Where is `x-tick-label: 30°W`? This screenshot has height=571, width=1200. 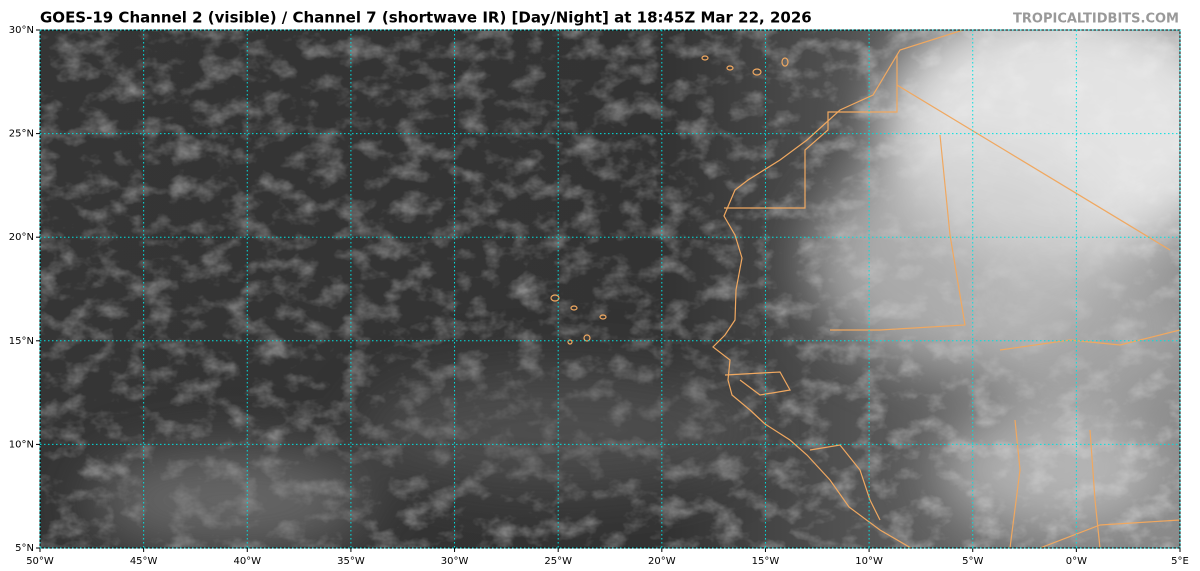 x-tick-label: 30°W is located at coordinates (455, 561).